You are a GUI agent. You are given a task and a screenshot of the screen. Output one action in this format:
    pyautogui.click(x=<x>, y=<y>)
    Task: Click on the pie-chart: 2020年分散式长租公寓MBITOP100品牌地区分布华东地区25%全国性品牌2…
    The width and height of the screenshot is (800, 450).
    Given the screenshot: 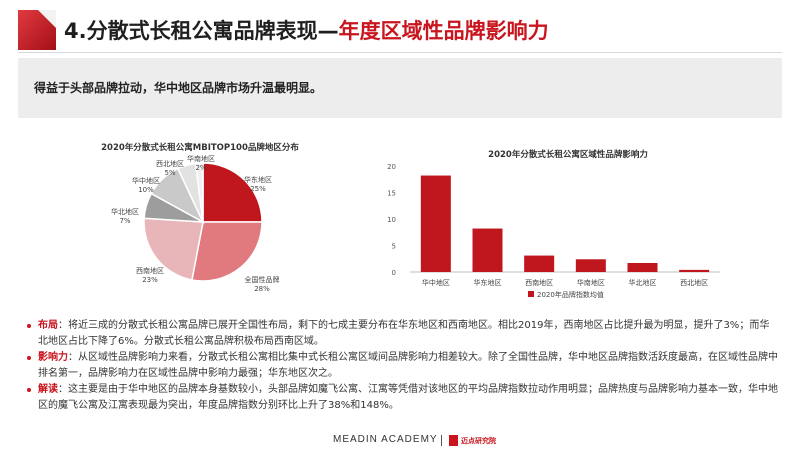 What is the action you would take?
    pyautogui.click(x=200, y=217)
    